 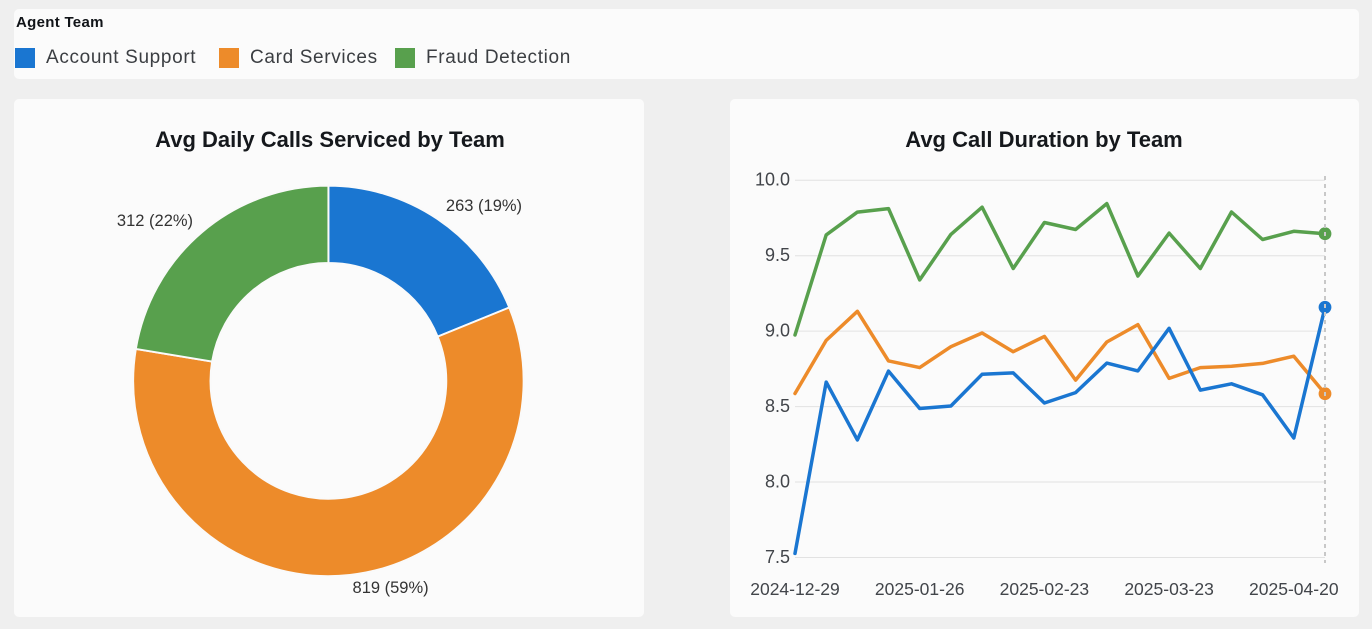 What do you see at coordinates (155, 221) in the screenshot?
I see `svg-text: 312 (22%)` at bounding box center [155, 221].